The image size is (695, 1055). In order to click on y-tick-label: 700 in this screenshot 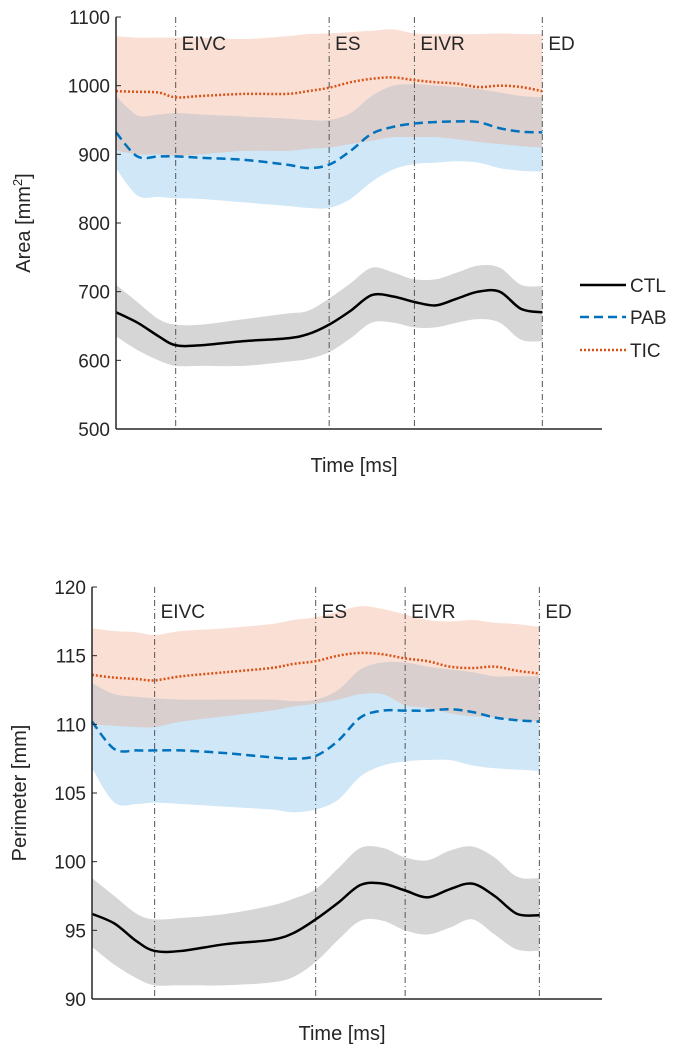, I will do `click(94, 293)`.